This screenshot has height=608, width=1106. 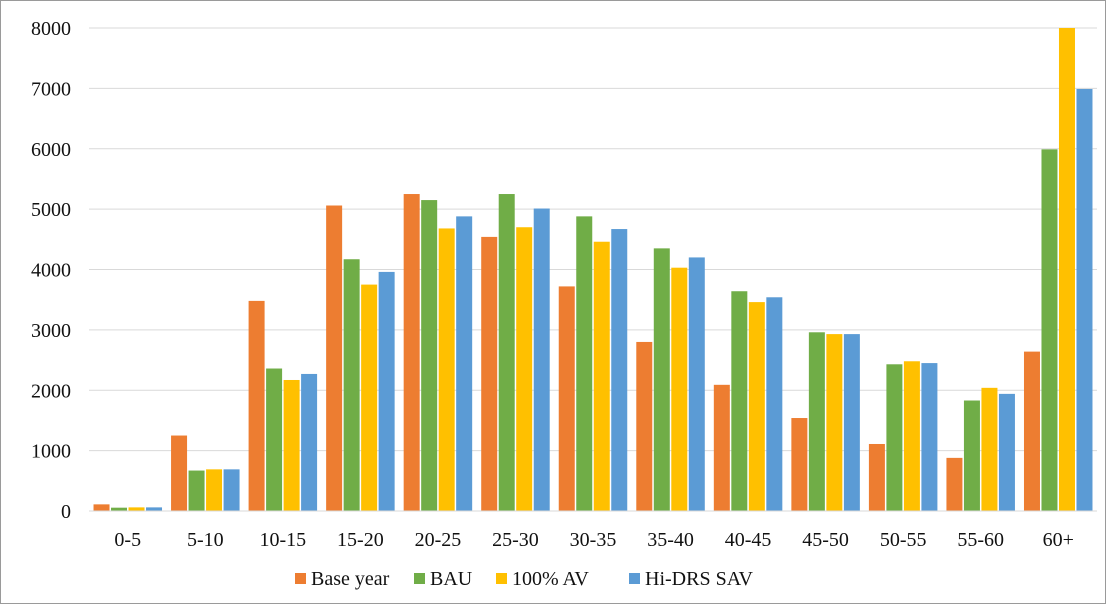 What do you see at coordinates (51, 391) in the screenshot?
I see `y-tick-label: 2000` at bounding box center [51, 391].